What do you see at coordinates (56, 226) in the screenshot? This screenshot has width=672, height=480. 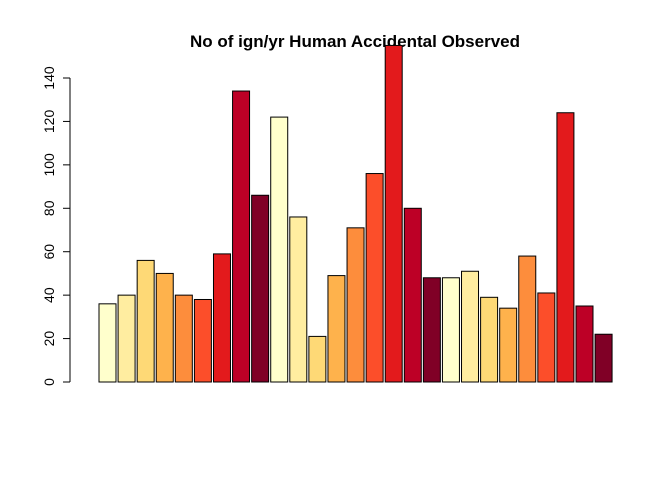 I see `y-axis: 0 20 40 60 80 100 120 140` at bounding box center [56, 226].